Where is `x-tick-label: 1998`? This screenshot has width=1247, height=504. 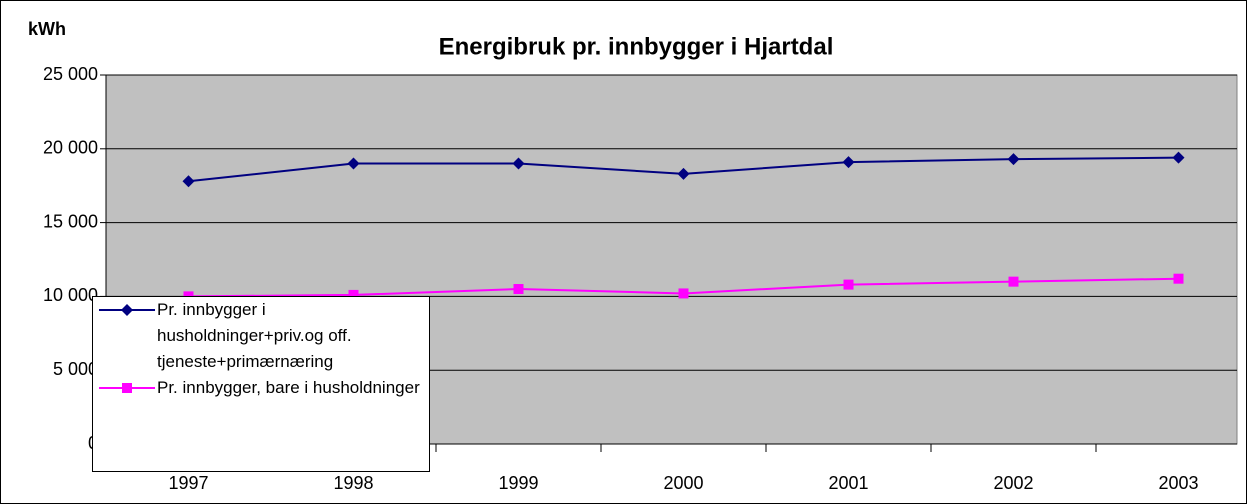 x-tick-label: 1998 is located at coordinates (353, 483).